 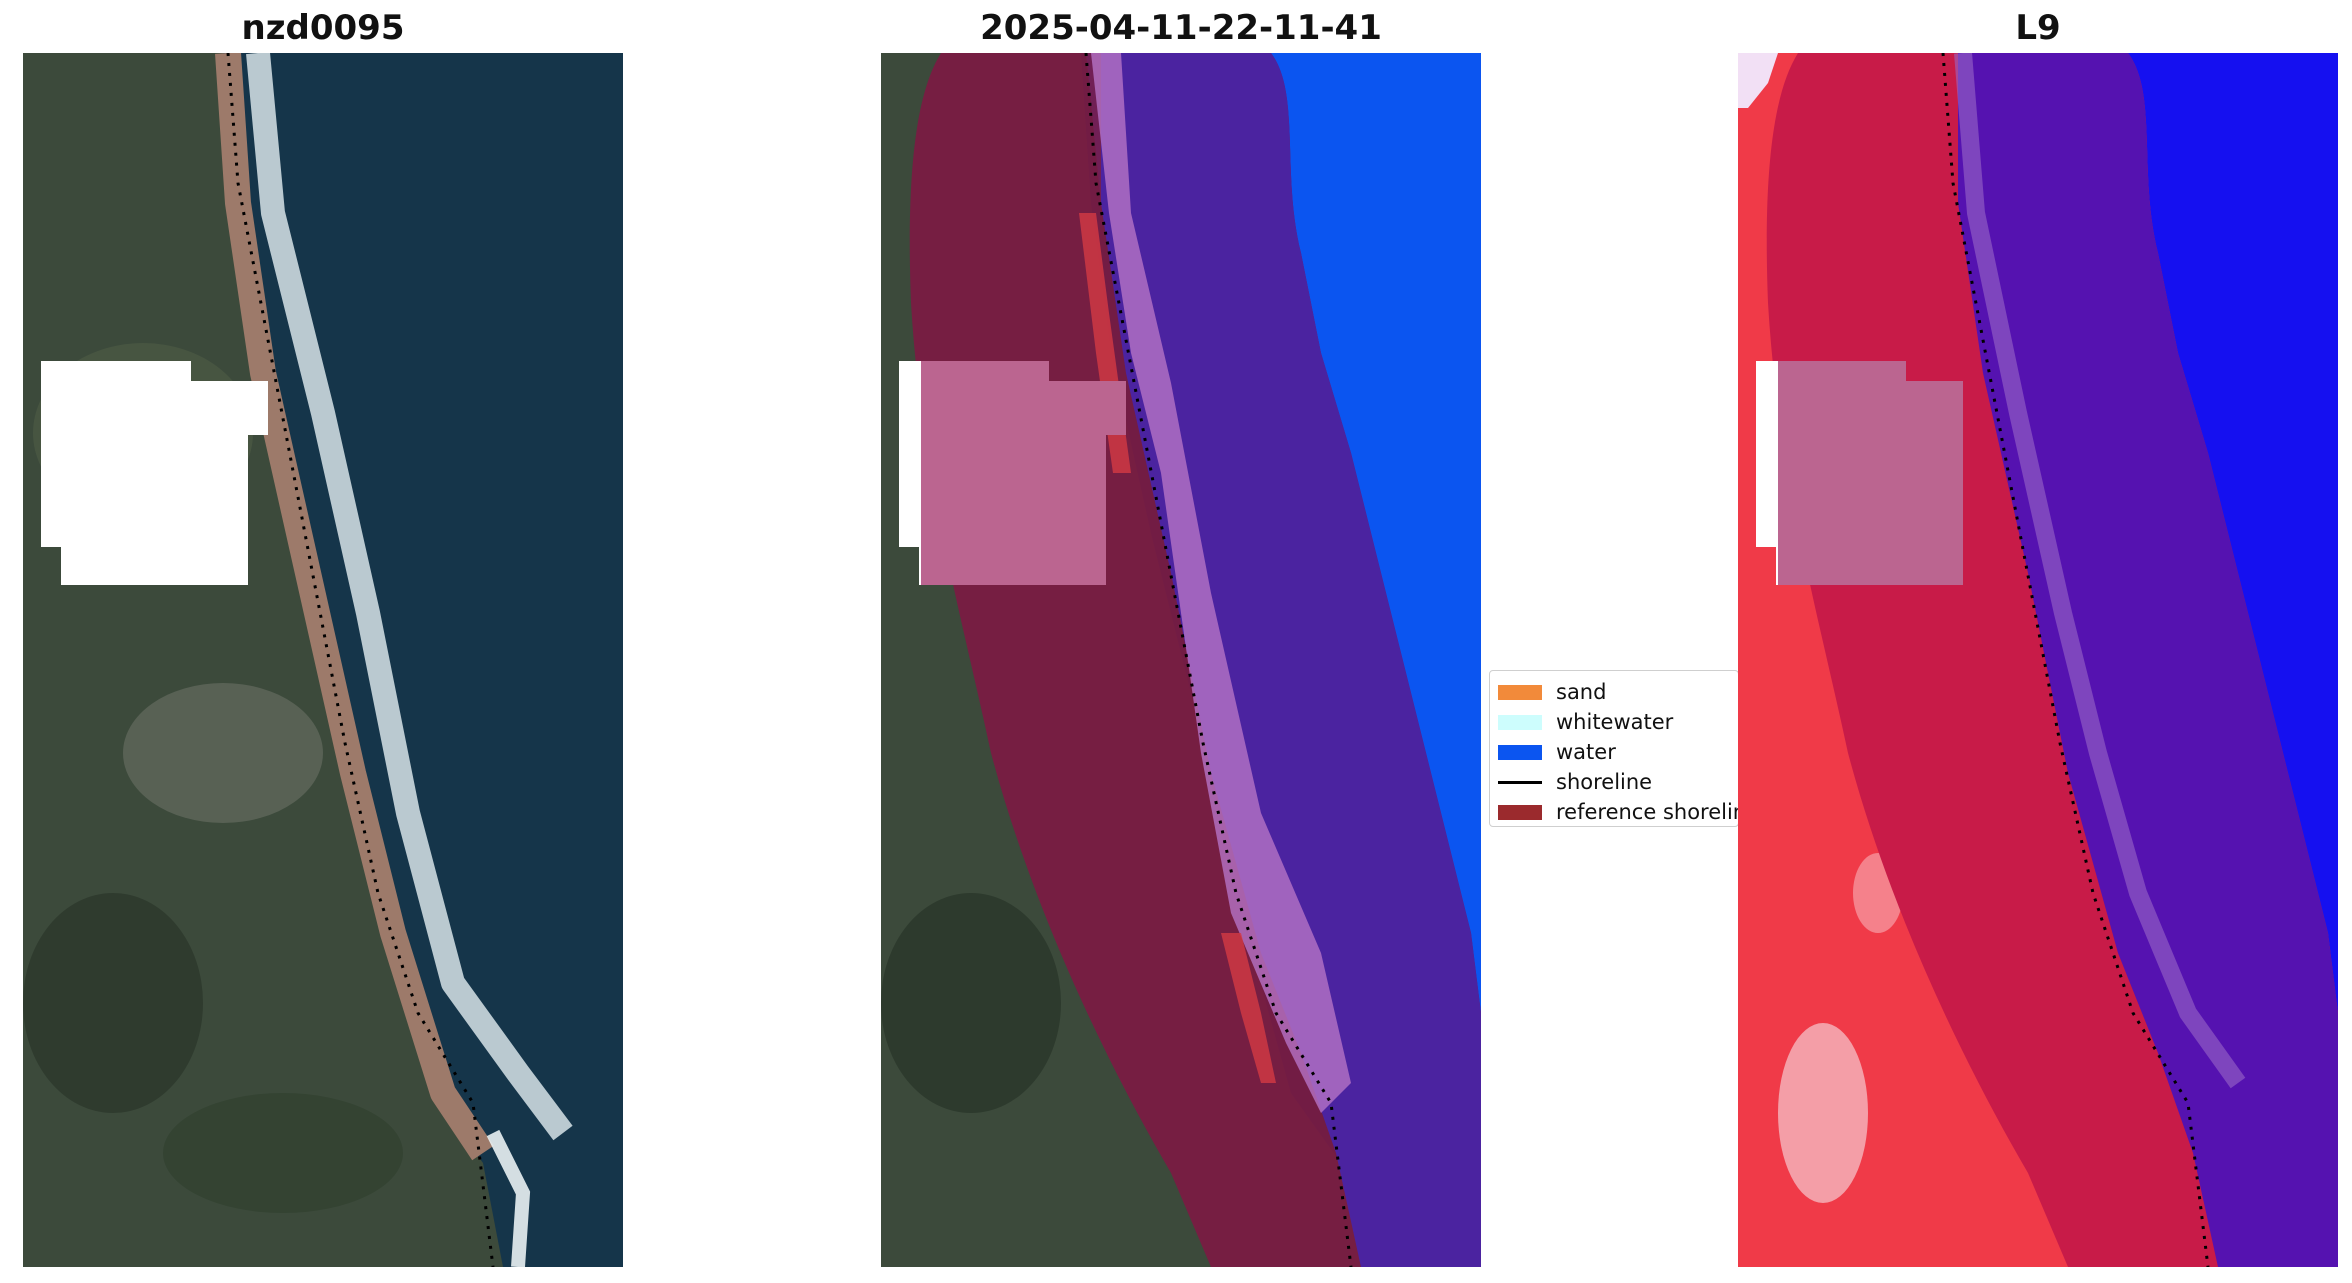 What do you see at coordinates (354, 607) in the screenshot?
I see `sand-strip` at bounding box center [354, 607].